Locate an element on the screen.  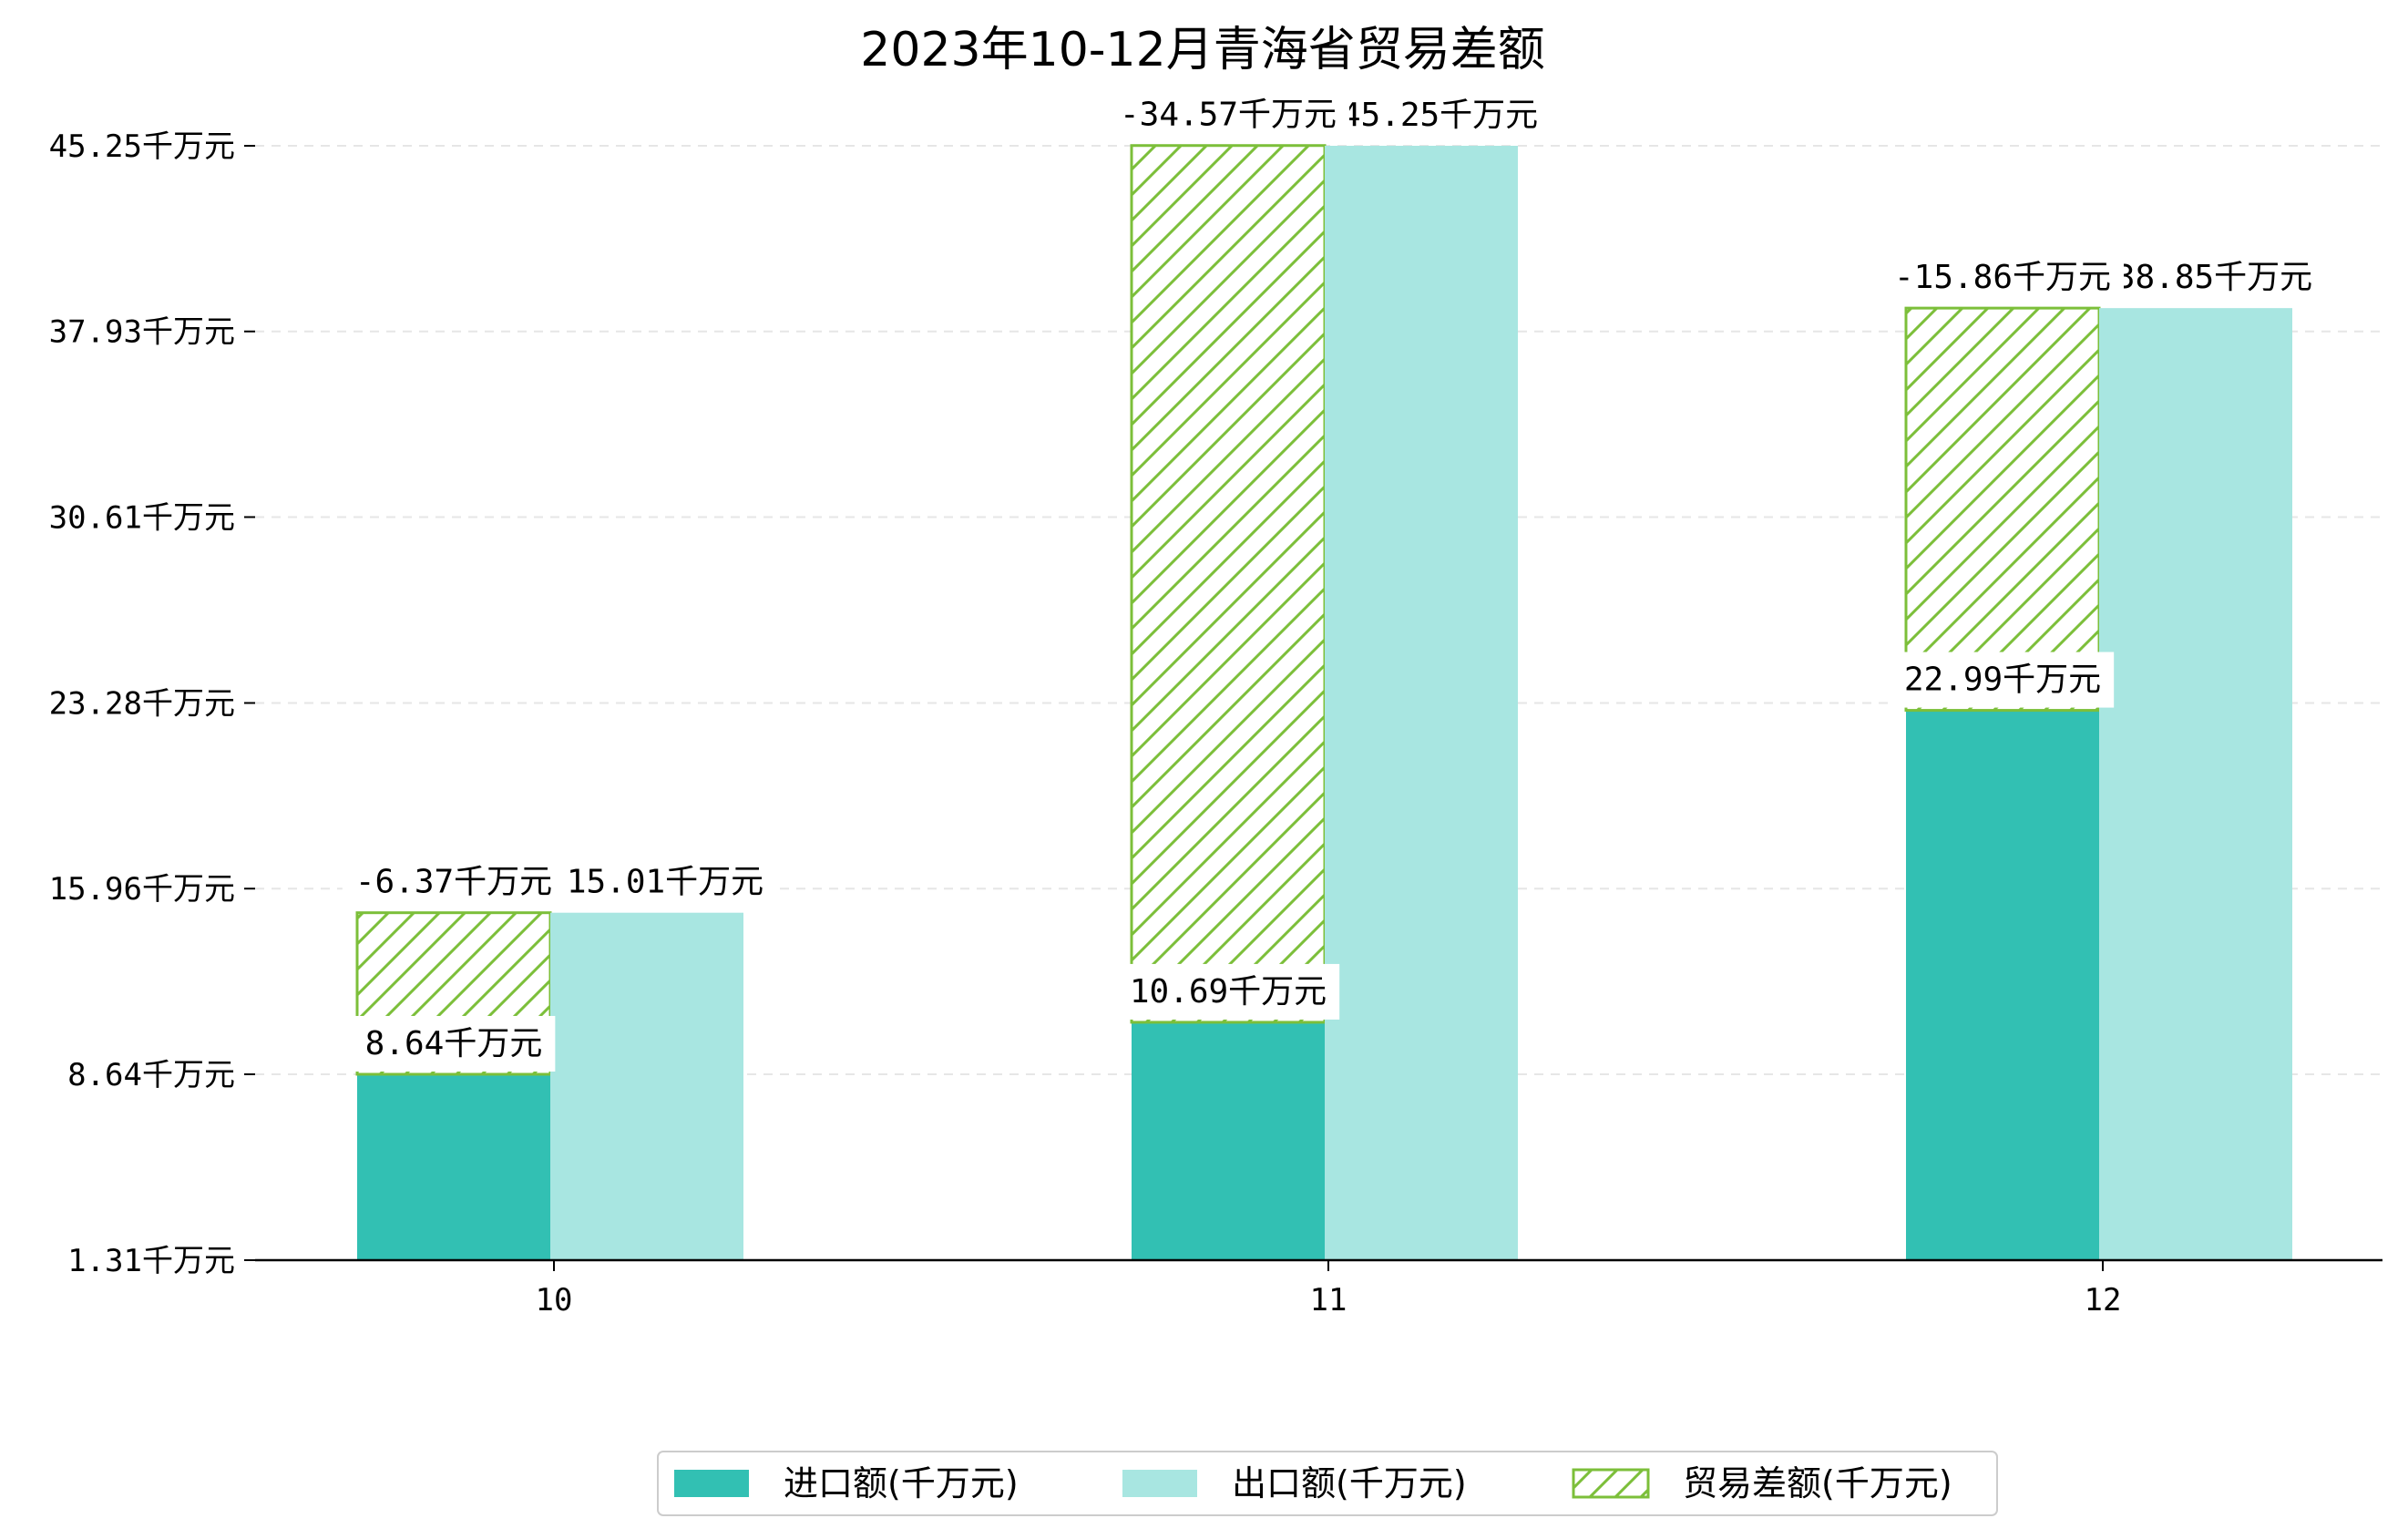
export-value-label: 45.25千万元 is located at coordinates (1439, 115).